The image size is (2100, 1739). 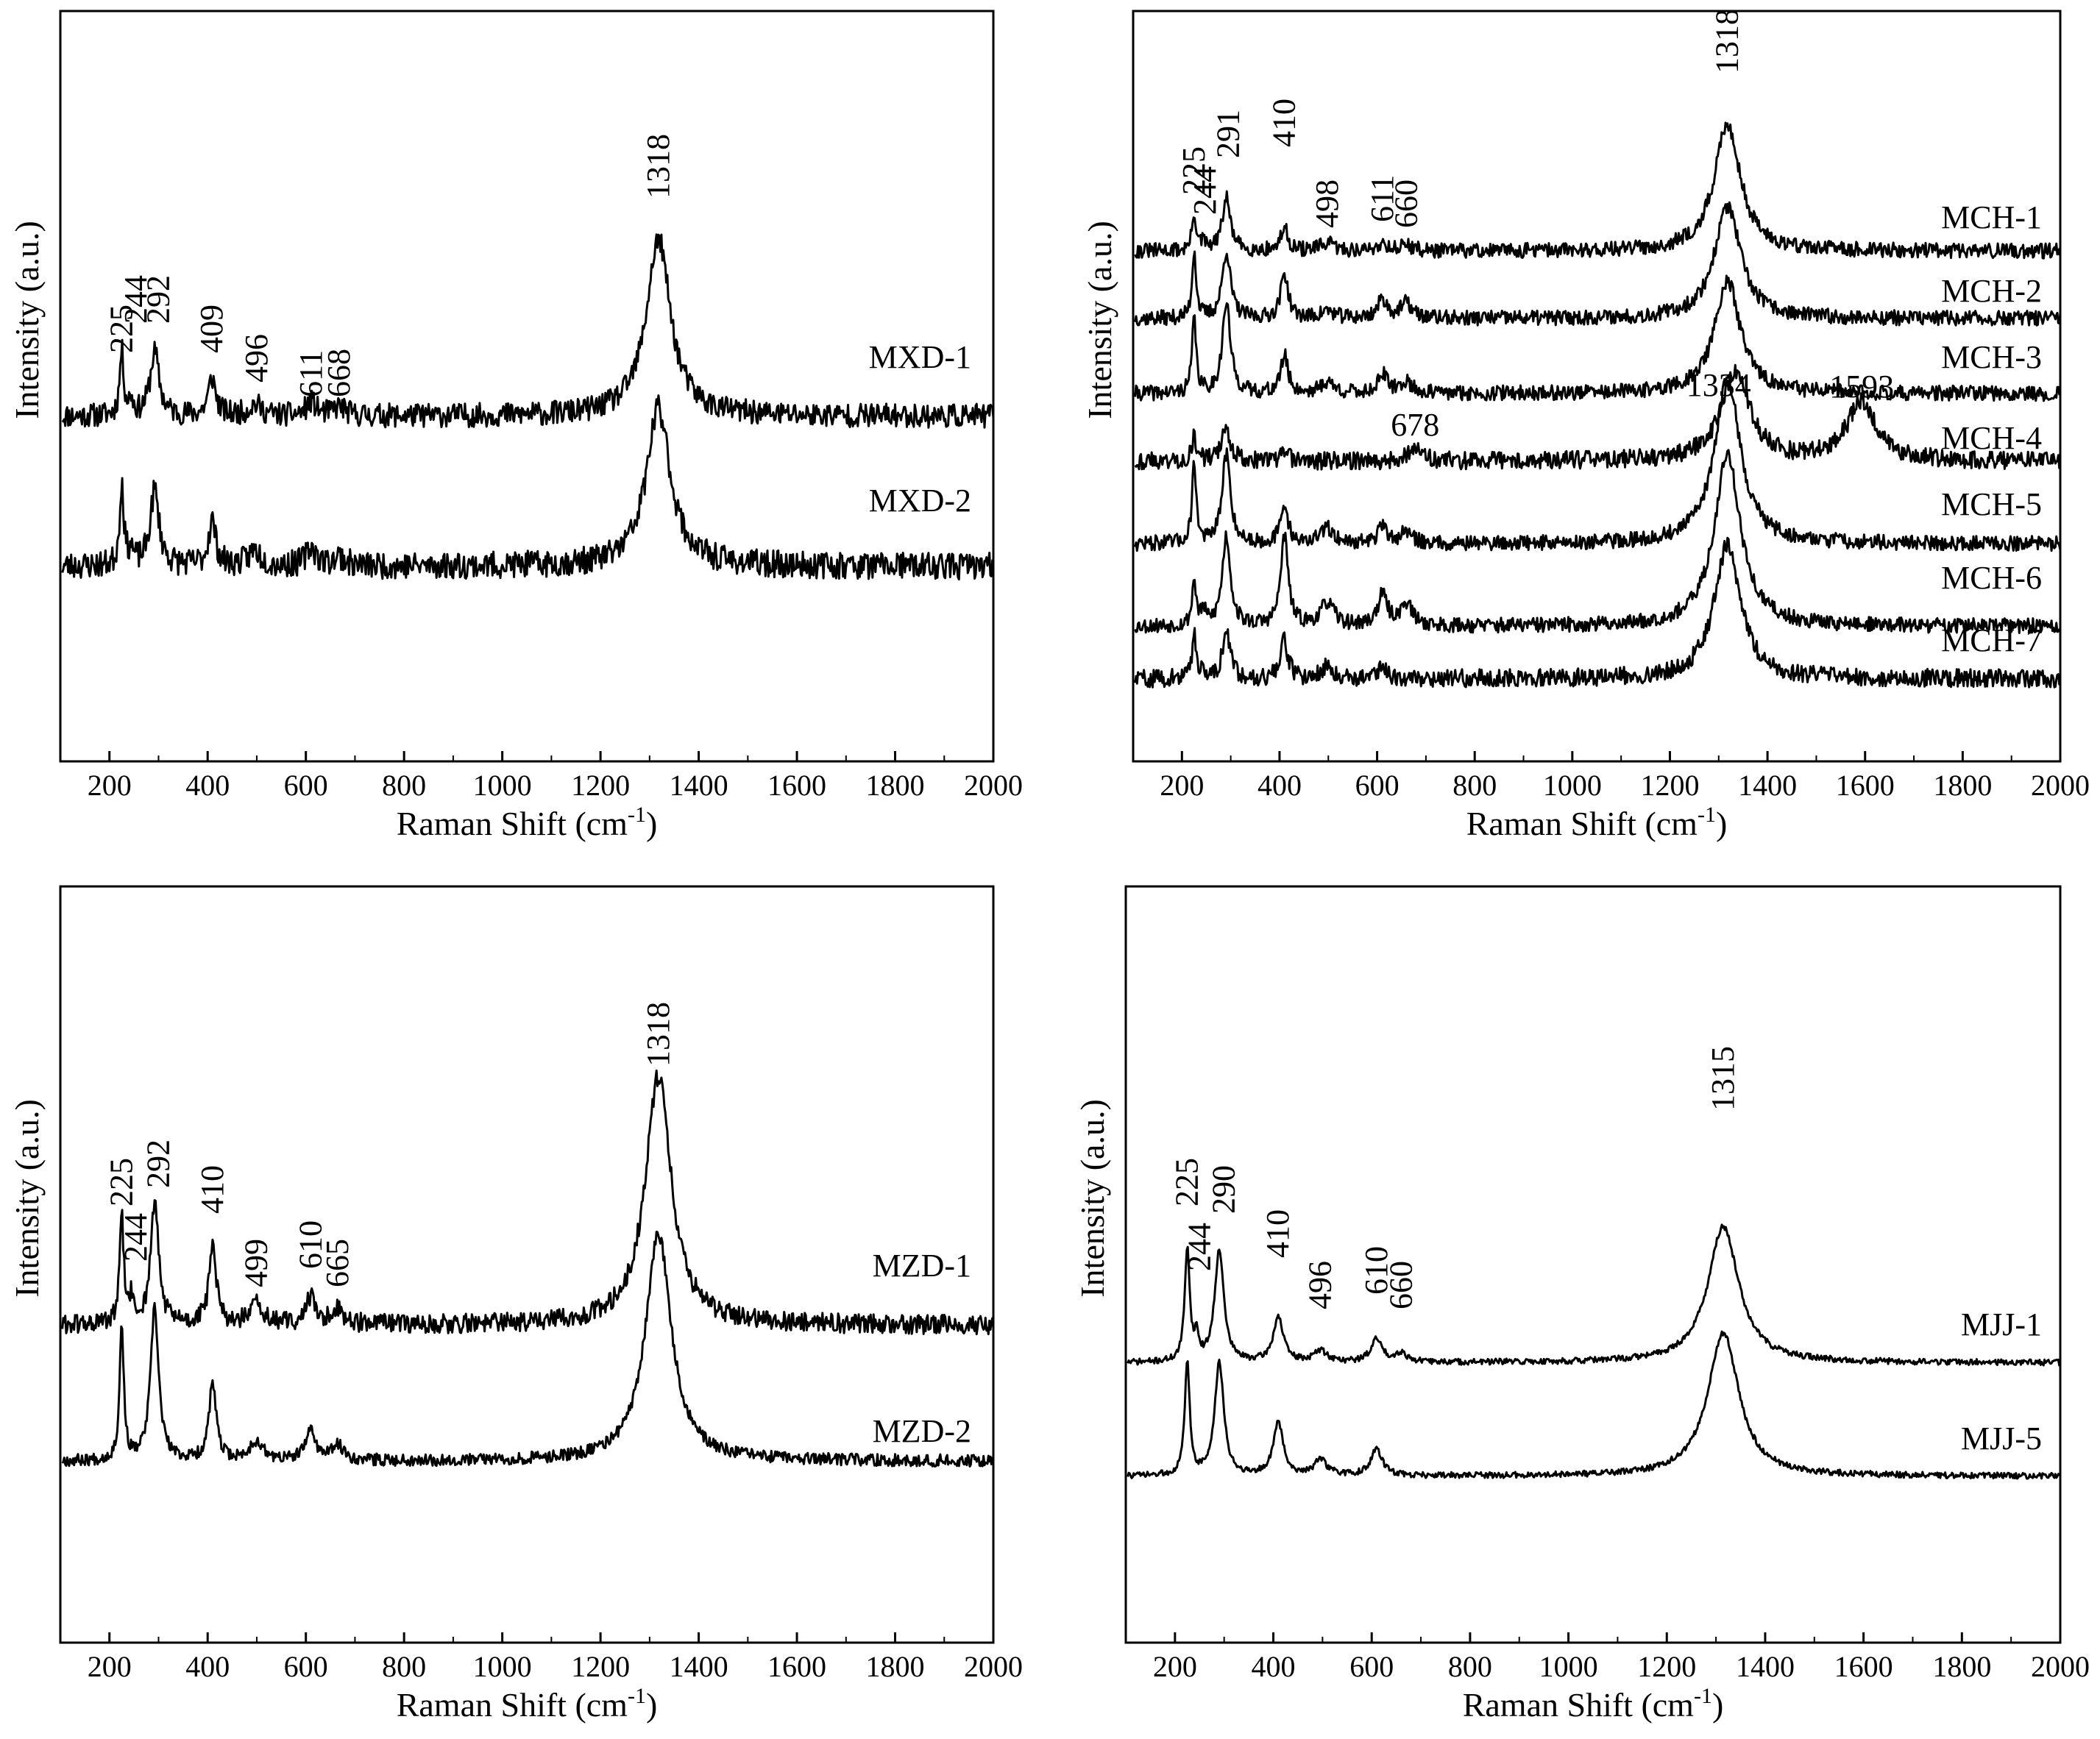 I want to click on peak-label: 290, so click(x=1224, y=1189).